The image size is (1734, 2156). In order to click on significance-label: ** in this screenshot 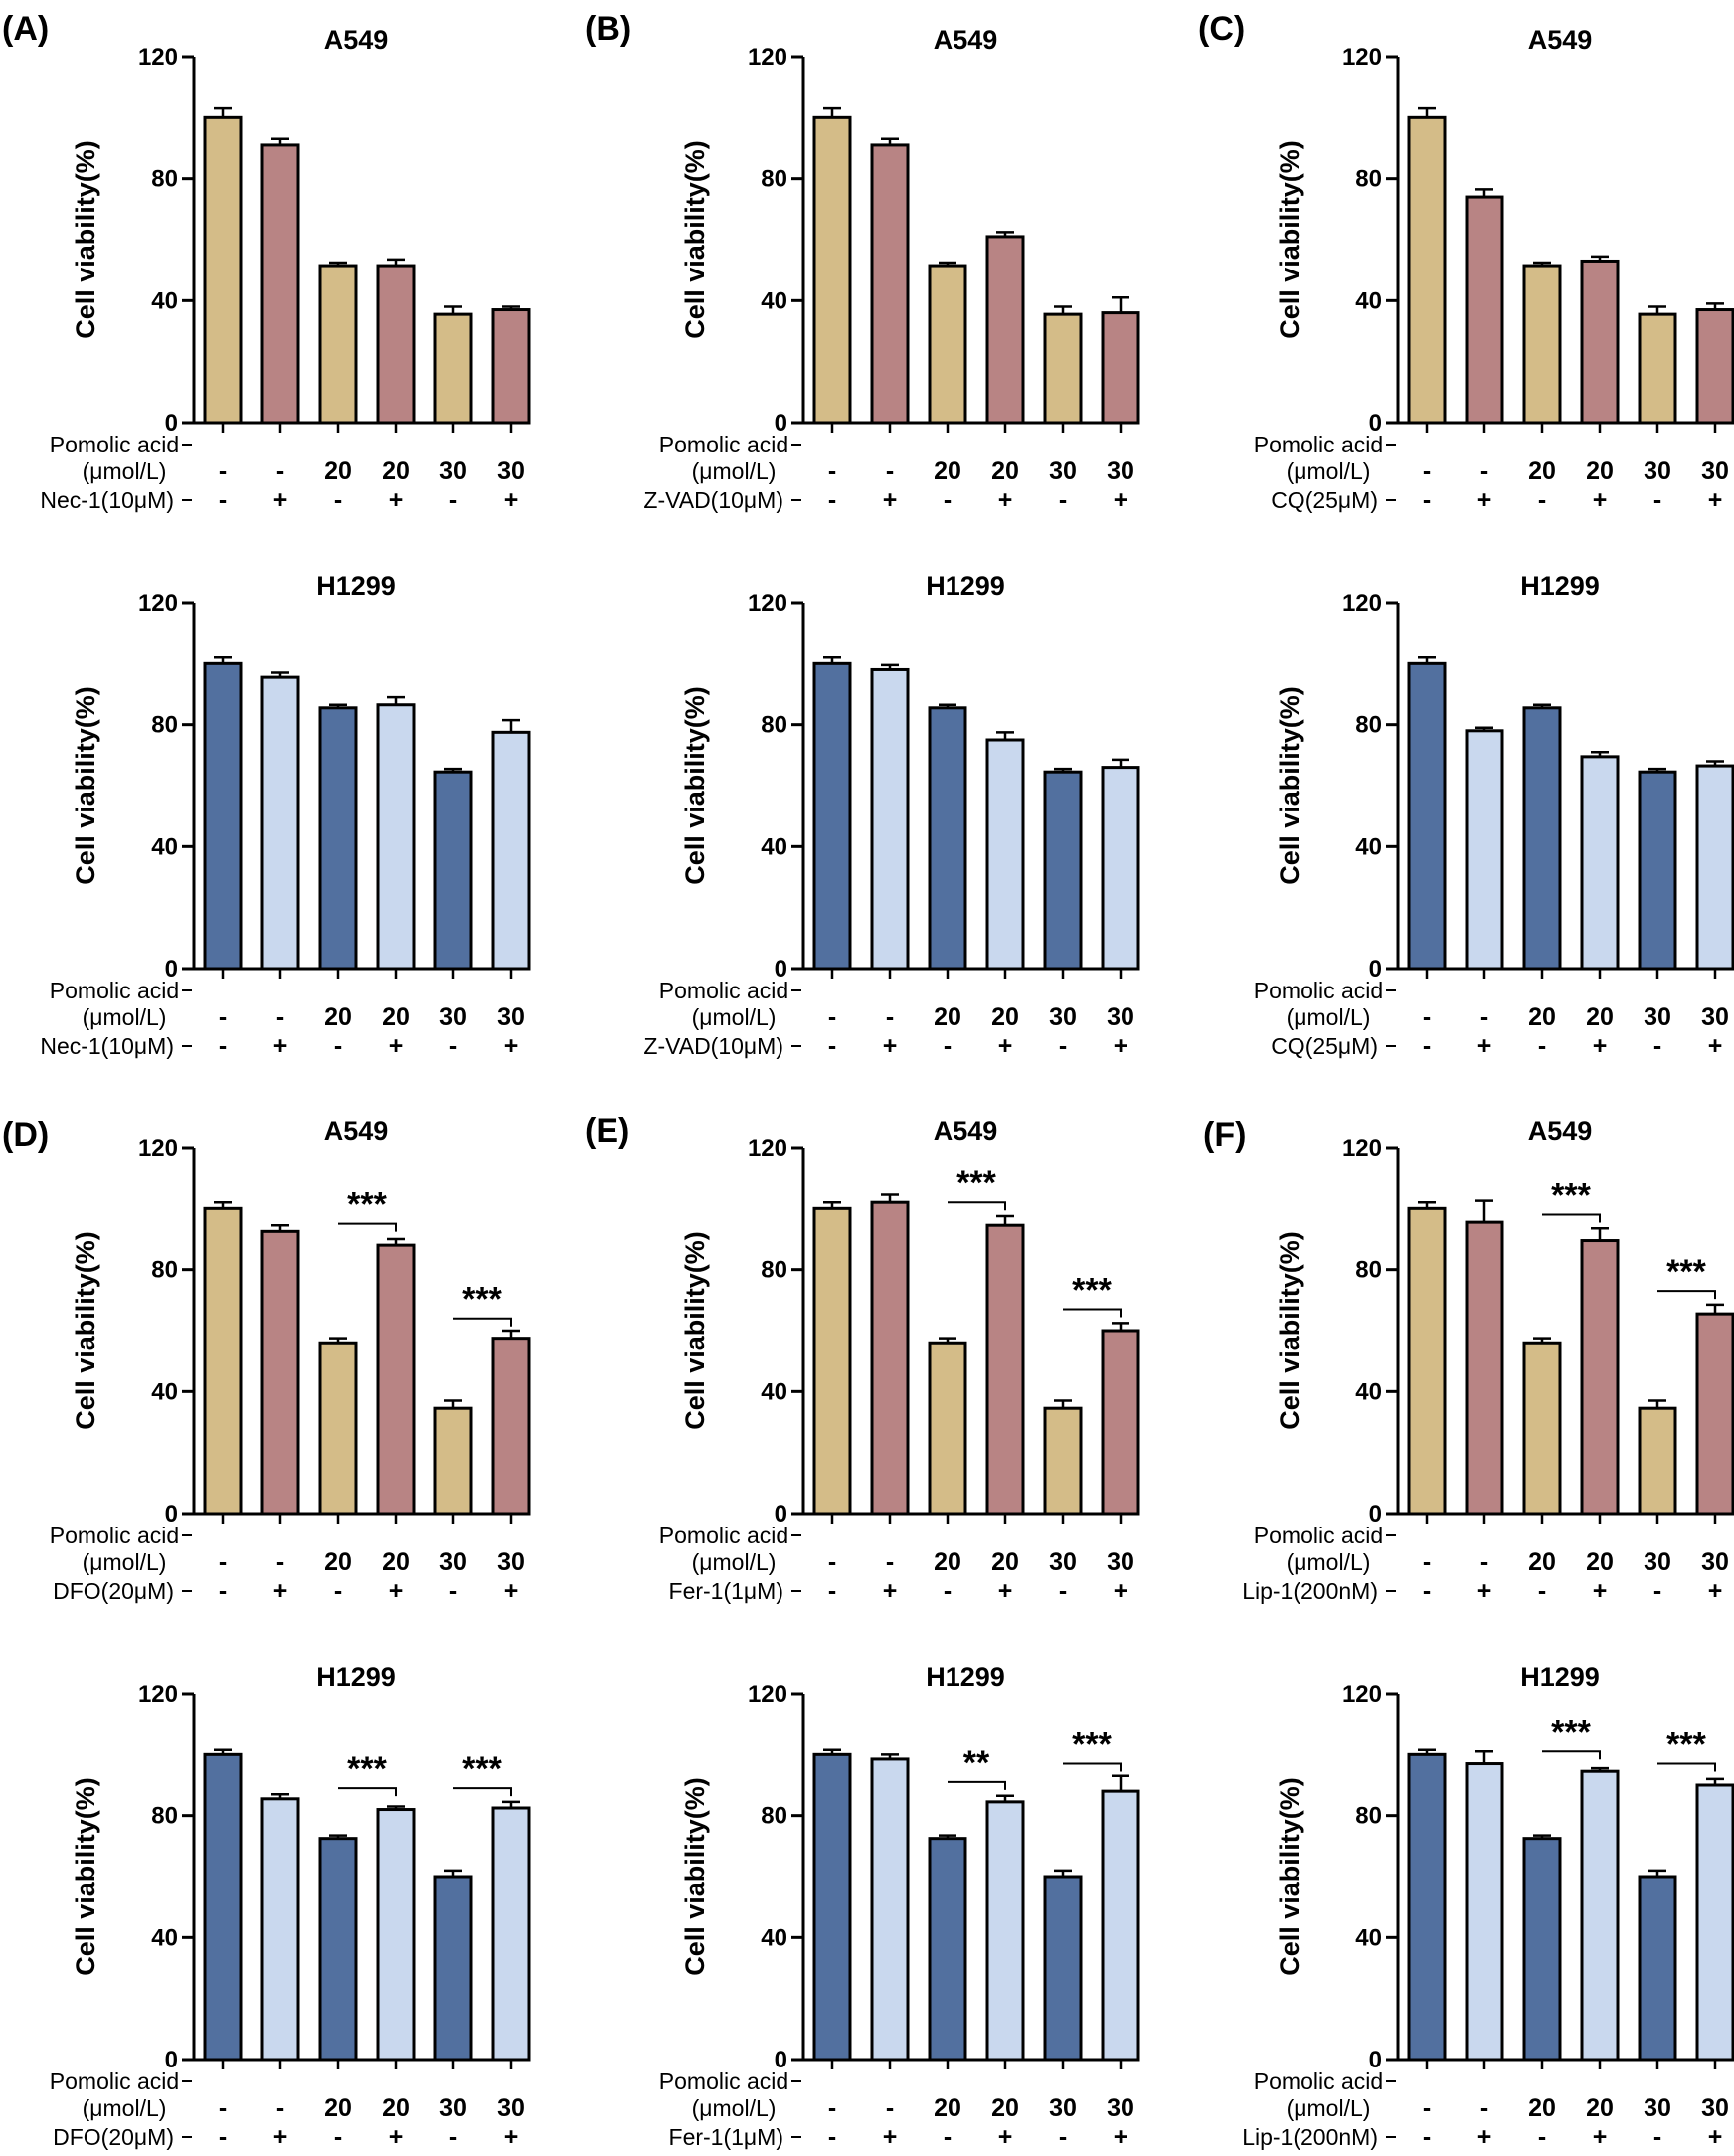, I will do `click(976, 1763)`.